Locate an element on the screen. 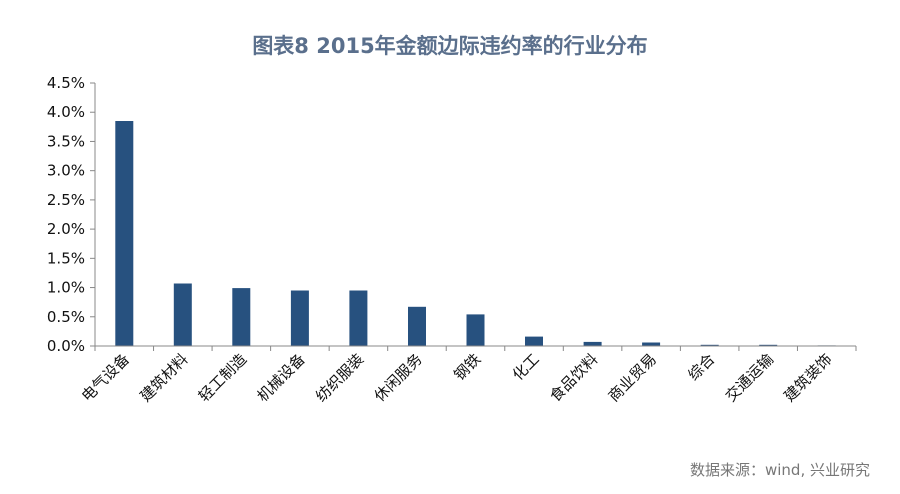 Image resolution: width=900 pixels, height=494 pixels. y-tick-label: 4.5% is located at coordinates (66, 83).